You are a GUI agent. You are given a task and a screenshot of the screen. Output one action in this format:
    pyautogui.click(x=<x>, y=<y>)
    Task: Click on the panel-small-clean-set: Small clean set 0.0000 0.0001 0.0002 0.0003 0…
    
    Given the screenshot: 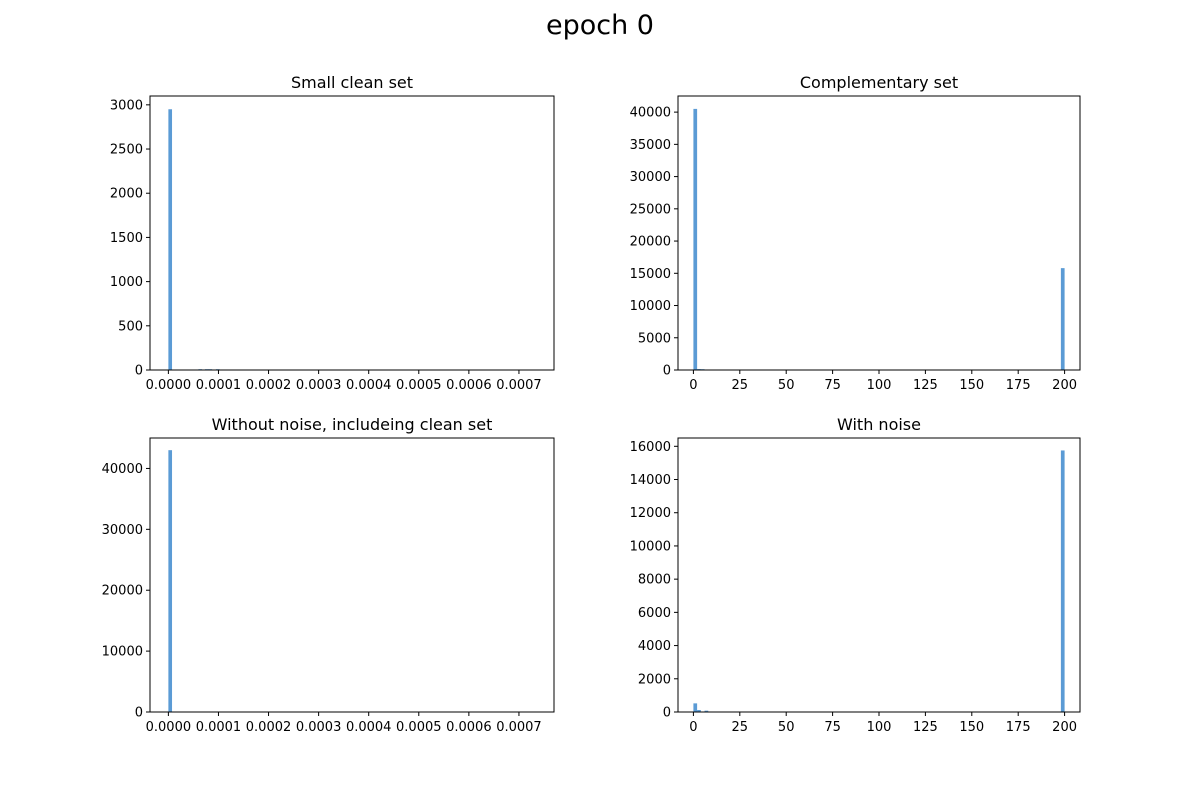 What is the action you would take?
    pyautogui.click(x=332, y=233)
    